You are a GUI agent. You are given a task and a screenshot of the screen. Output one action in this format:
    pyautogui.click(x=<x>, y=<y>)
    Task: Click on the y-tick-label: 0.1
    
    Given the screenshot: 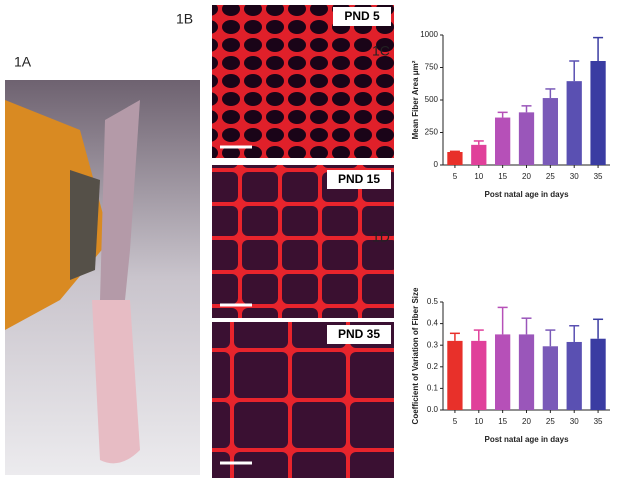 What is the action you would take?
    pyautogui.click(x=433, y=388)
    